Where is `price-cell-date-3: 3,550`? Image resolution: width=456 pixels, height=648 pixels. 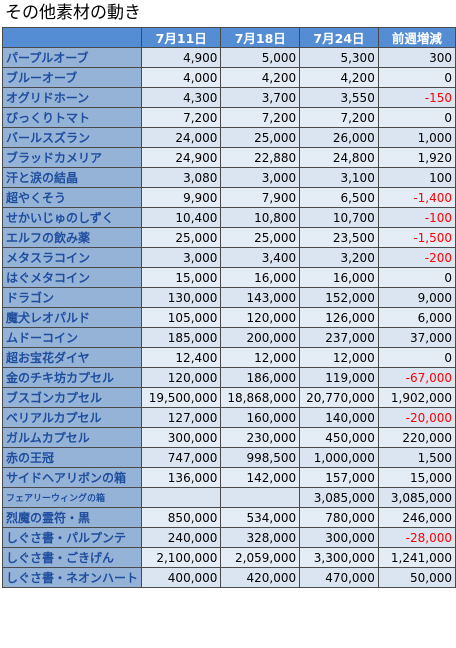 price-cell-date-3: 3,550 is located at coordinates (339, 97).